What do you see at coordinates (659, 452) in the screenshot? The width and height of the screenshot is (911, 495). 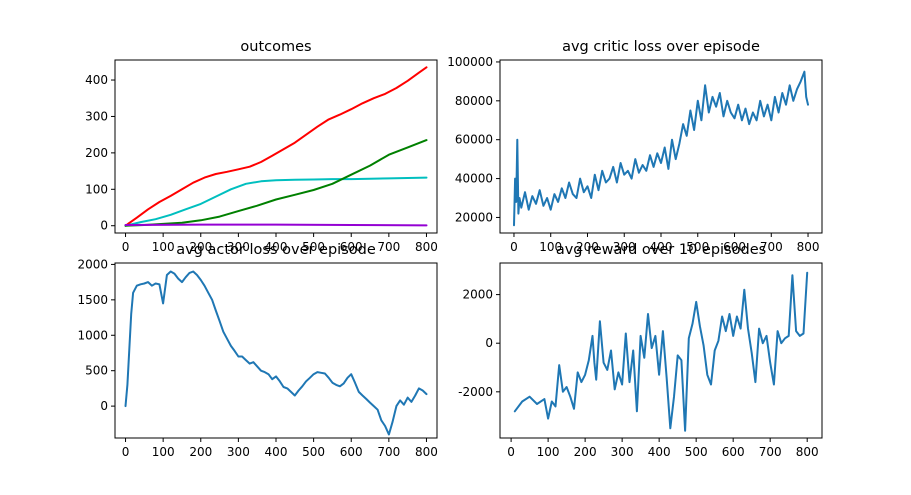 I see `reward-x-tick-label: 400` at bounding box center [659, 452].